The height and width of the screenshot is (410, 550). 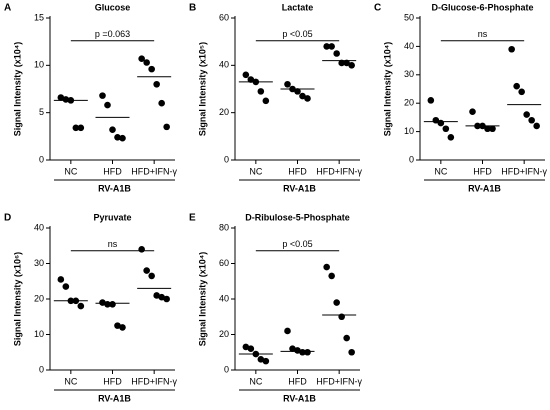 I want to click on panel-title: Lactate, so click(x=298, y=7).